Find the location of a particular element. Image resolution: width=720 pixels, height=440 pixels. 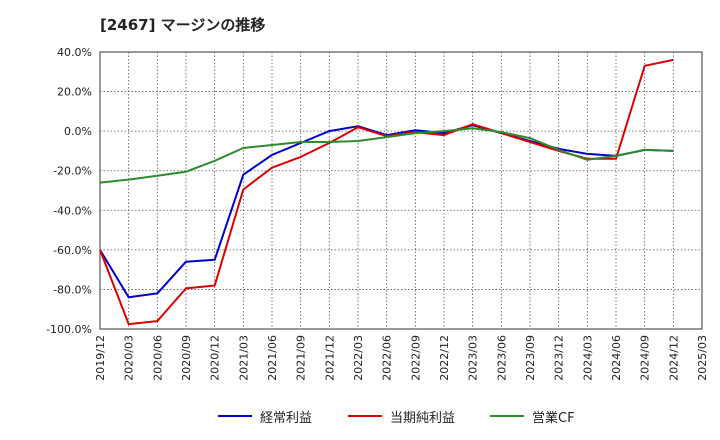

y-tick-label: -60.0% is located at coordinates (72, 250).